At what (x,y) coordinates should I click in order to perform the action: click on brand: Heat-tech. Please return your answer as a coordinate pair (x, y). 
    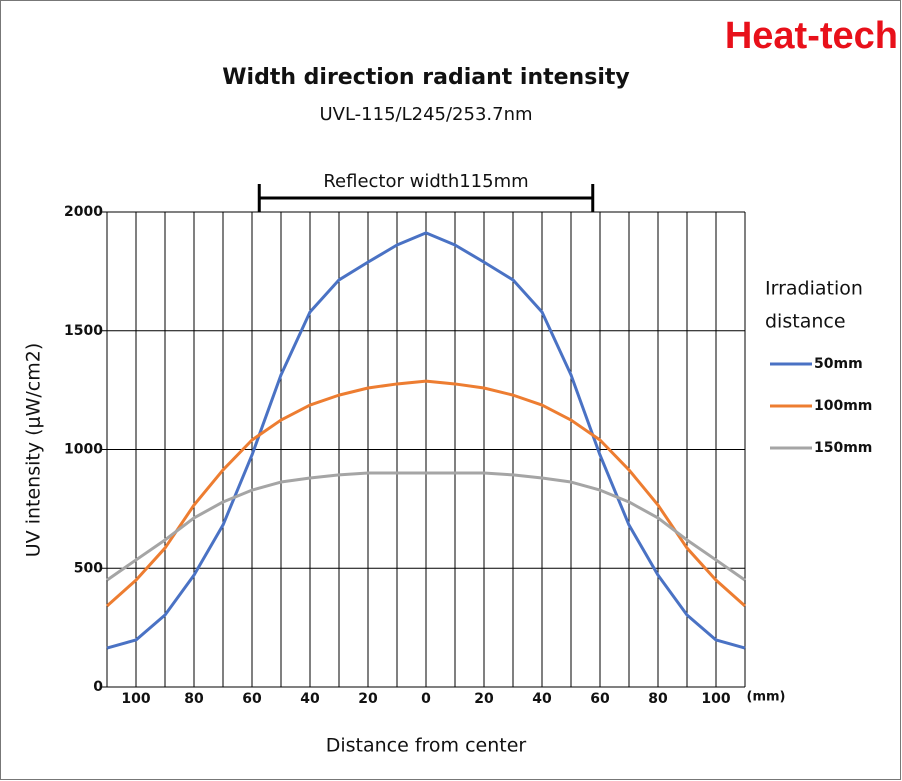
    Looking at the image, I should click on (811, 36).